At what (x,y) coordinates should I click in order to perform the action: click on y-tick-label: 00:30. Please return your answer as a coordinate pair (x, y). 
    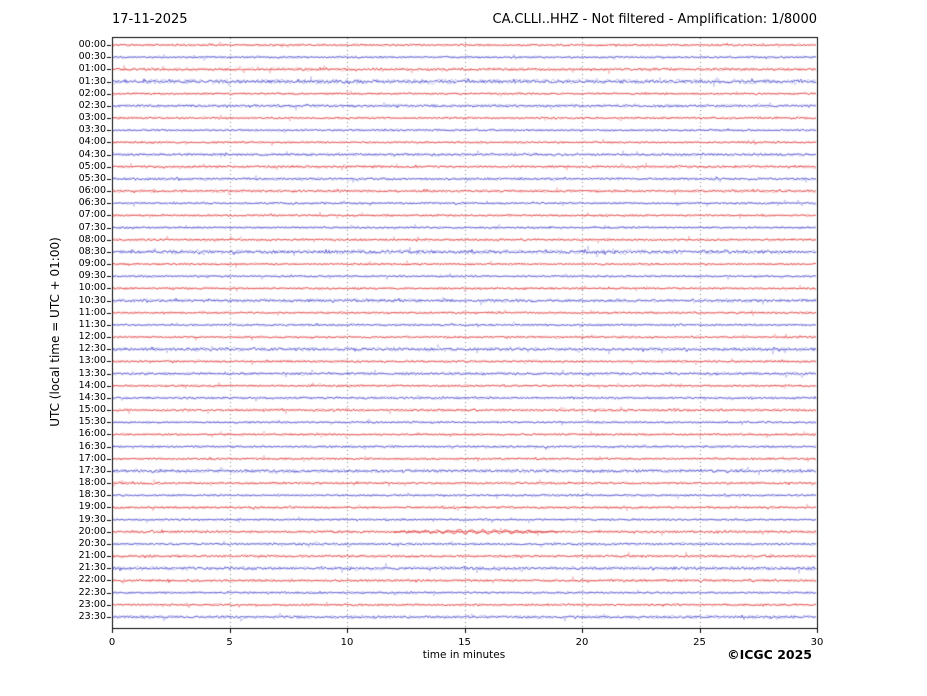
    Looking at the image, I should click on (92, 57).